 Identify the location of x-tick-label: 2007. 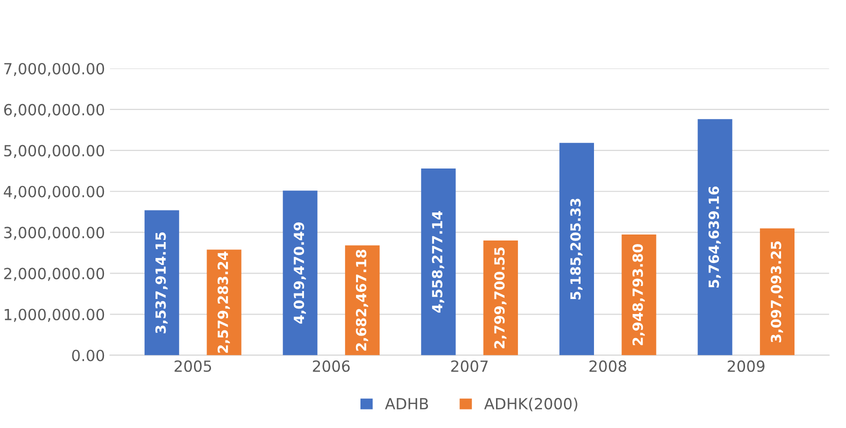
(469, 366).